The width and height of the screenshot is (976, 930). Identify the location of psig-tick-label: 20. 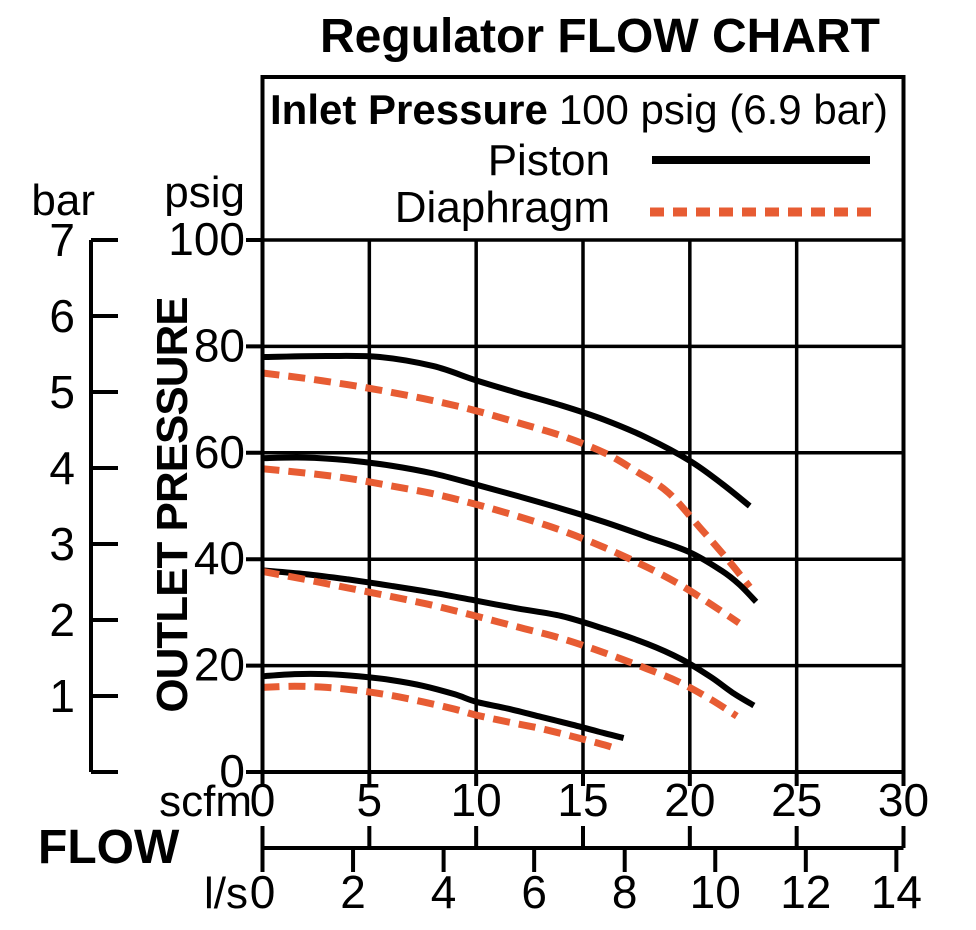
(219, 665).